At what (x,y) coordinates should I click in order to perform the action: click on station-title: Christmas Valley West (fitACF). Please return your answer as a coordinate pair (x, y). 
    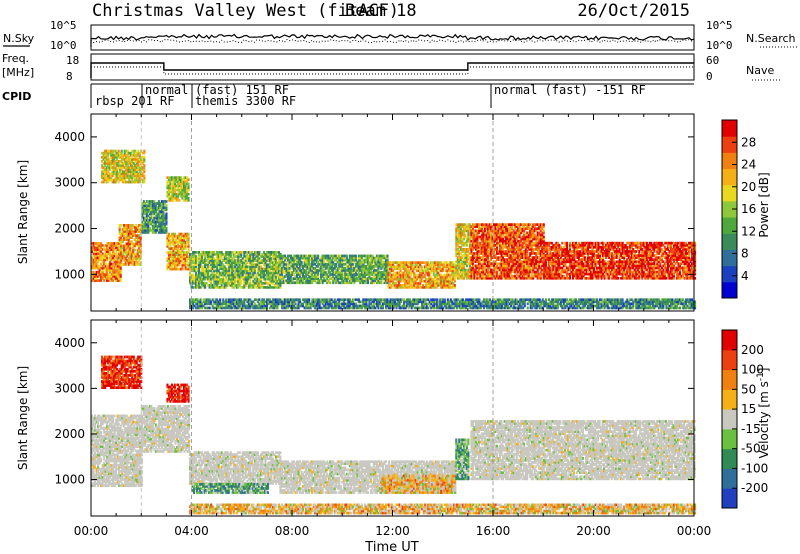
    Looking at the image, I should click on (245, 11).